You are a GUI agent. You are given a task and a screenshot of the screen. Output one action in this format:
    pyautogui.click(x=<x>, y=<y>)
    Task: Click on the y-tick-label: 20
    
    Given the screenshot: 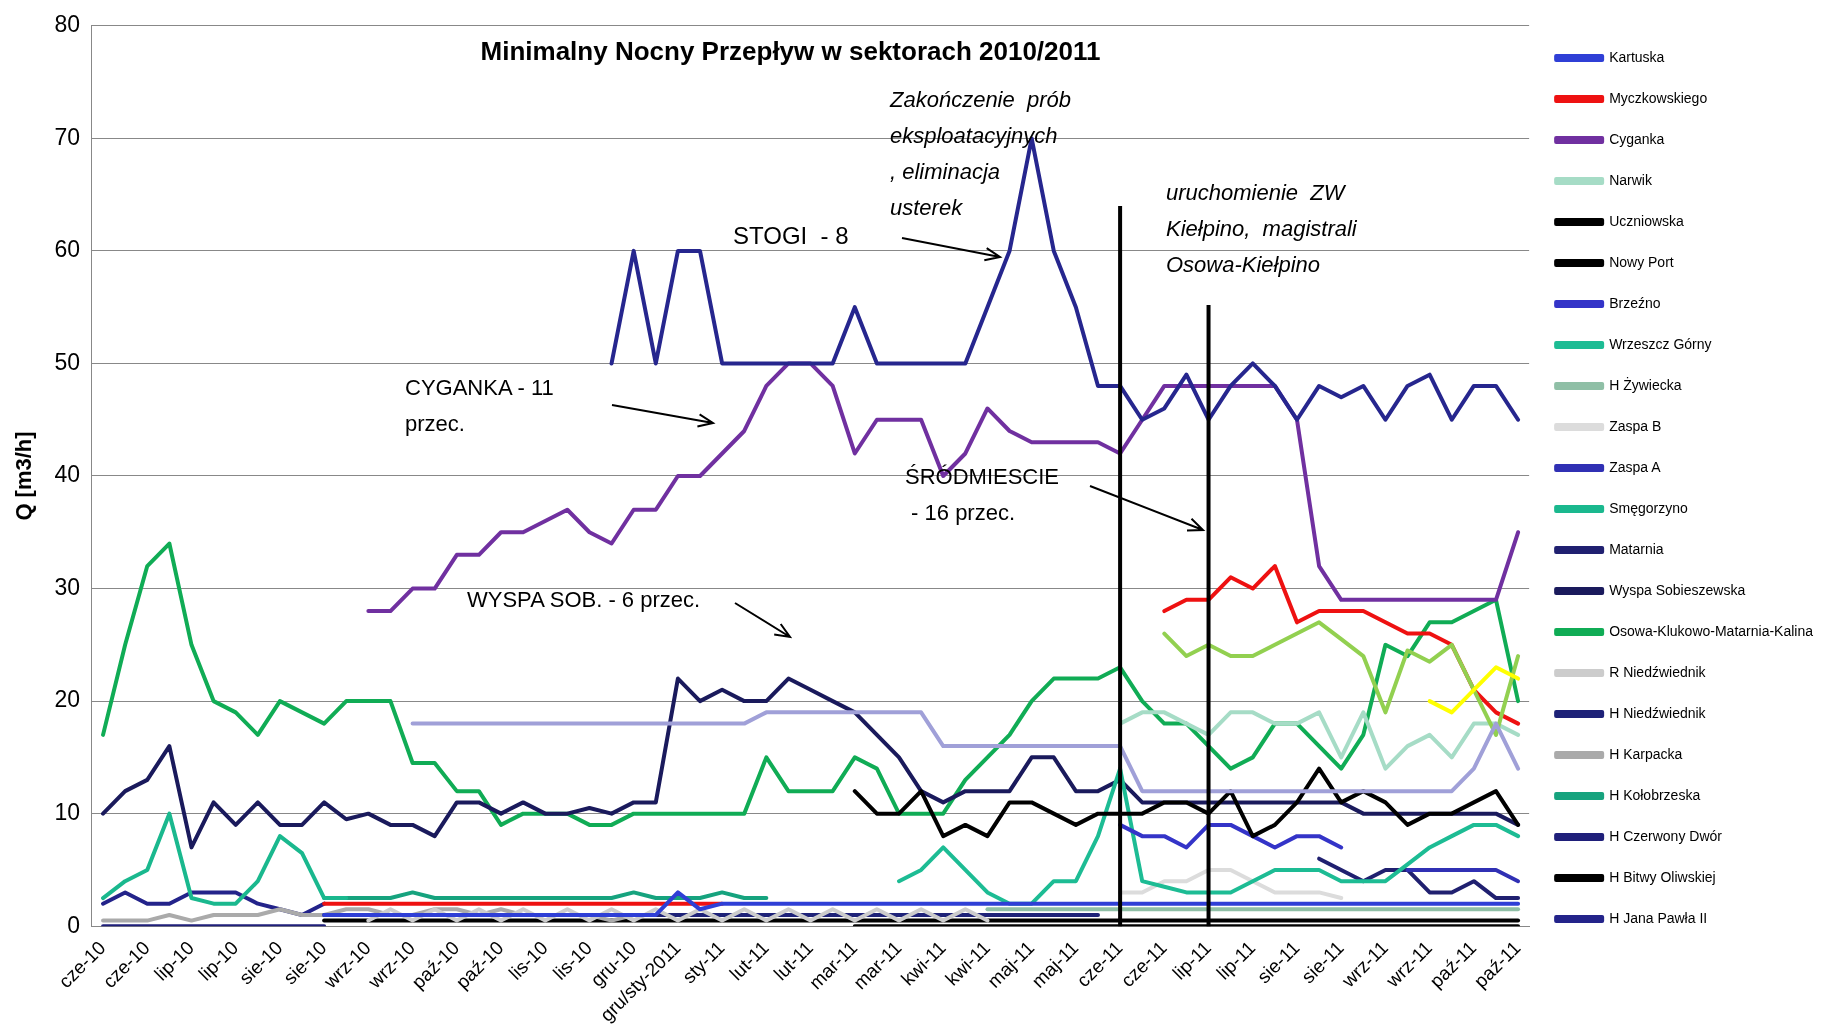 What is the action you would take?
    pyautogui.click(x=67, y=699)
    